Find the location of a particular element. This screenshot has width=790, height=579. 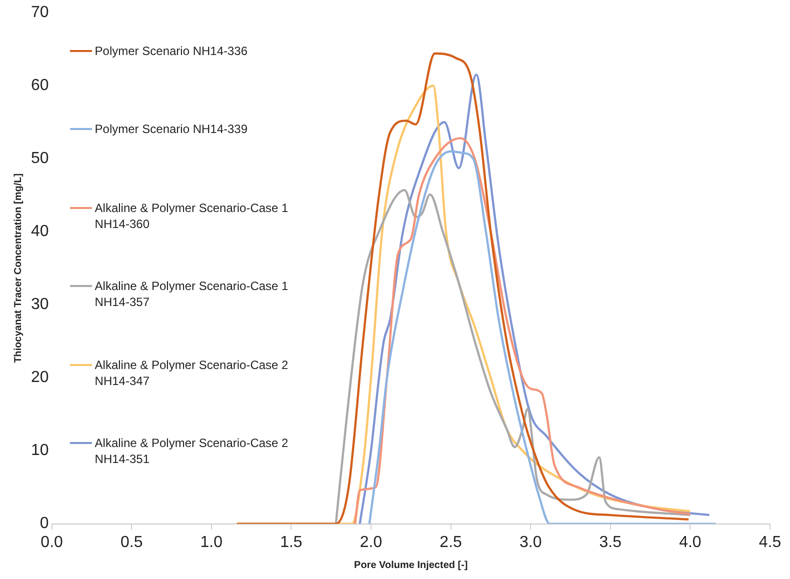

y-tick-label: 0 is located at coordinates (44, 523).